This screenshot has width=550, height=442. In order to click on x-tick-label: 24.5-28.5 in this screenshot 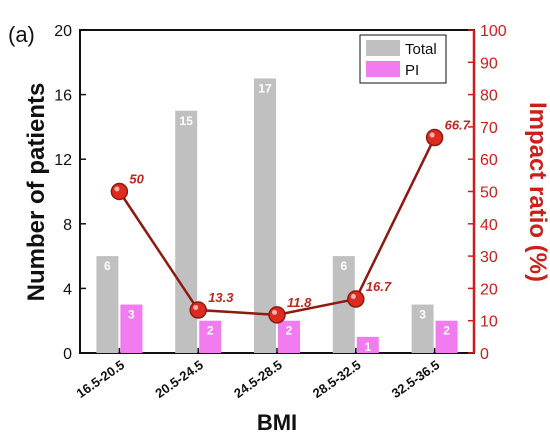, I will do `click(258, 379)`.